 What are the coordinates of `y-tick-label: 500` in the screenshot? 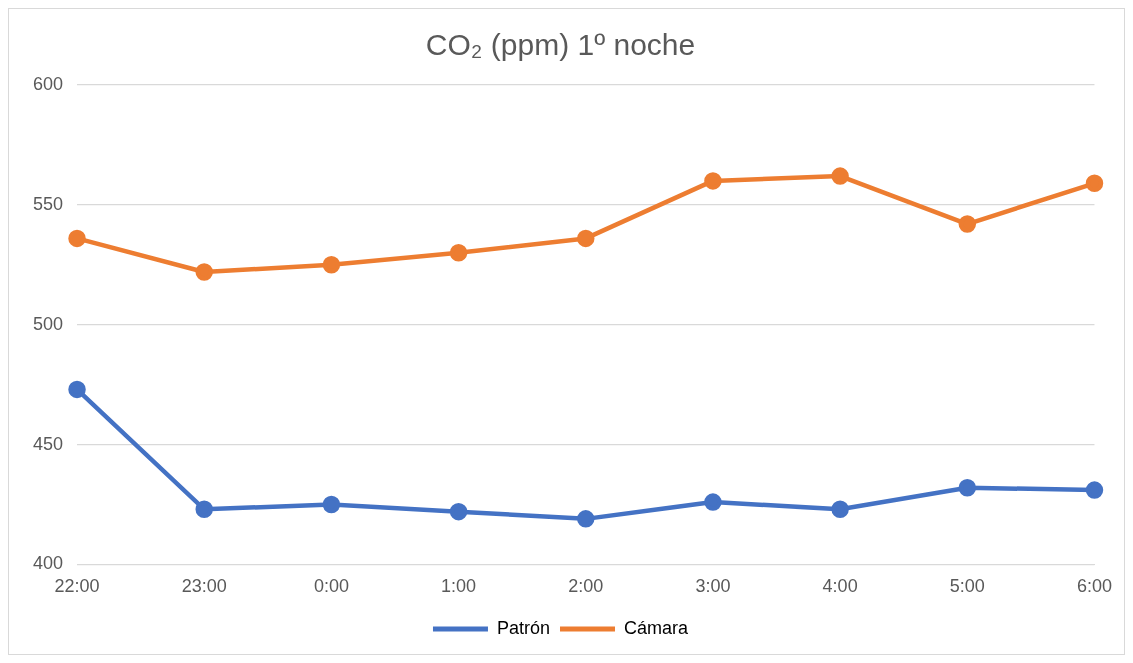 It's located at (48, 323).